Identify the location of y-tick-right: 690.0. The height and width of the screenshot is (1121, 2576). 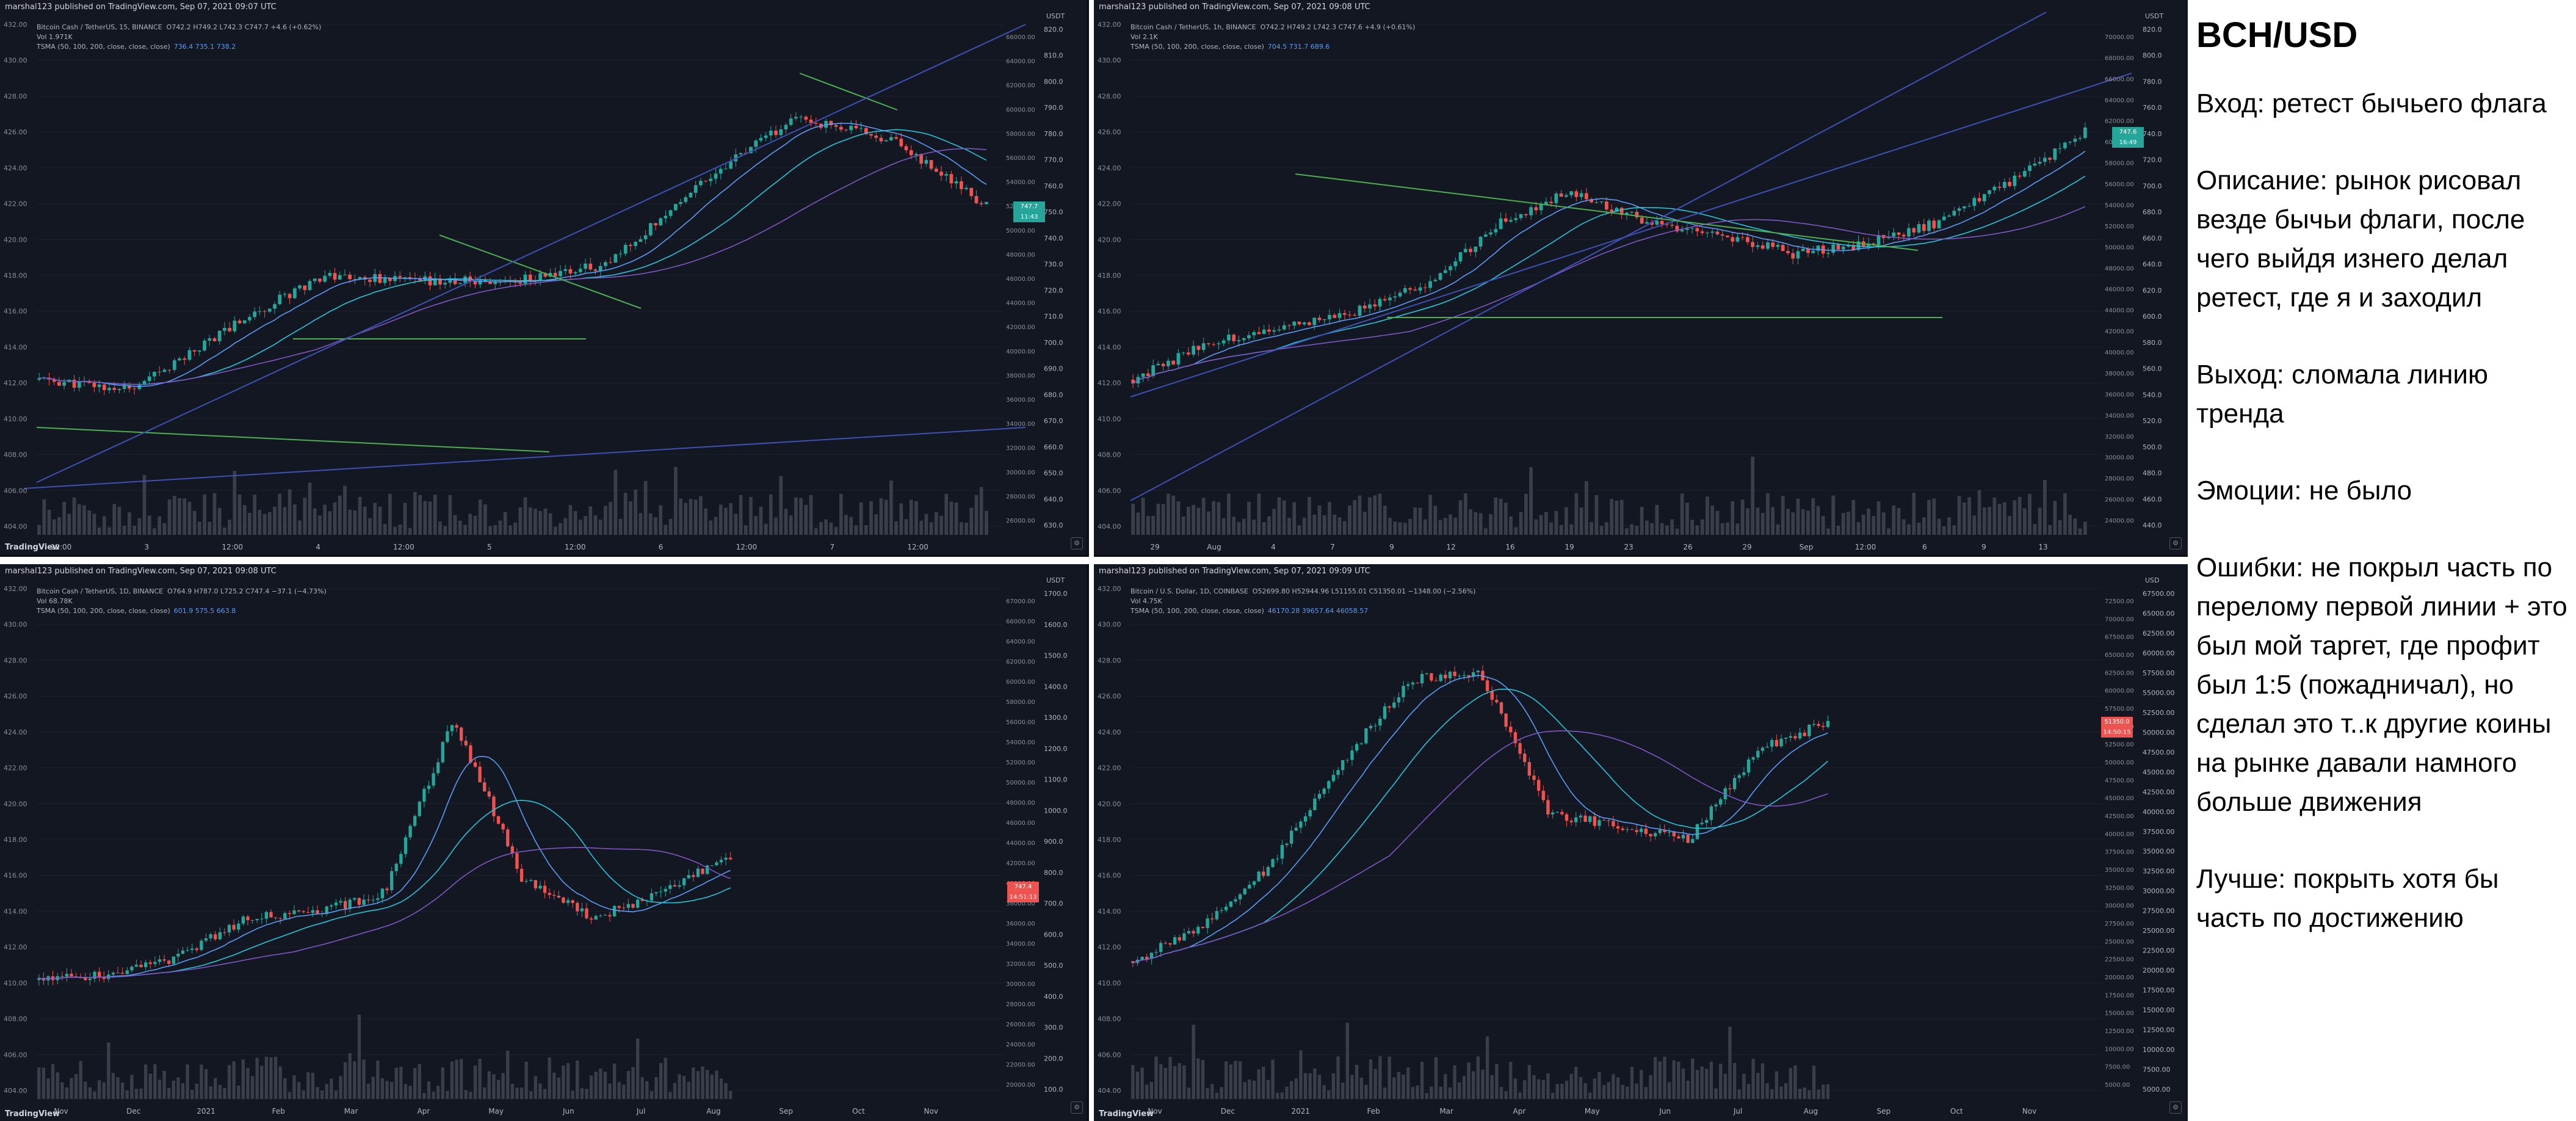
(1053, 369).